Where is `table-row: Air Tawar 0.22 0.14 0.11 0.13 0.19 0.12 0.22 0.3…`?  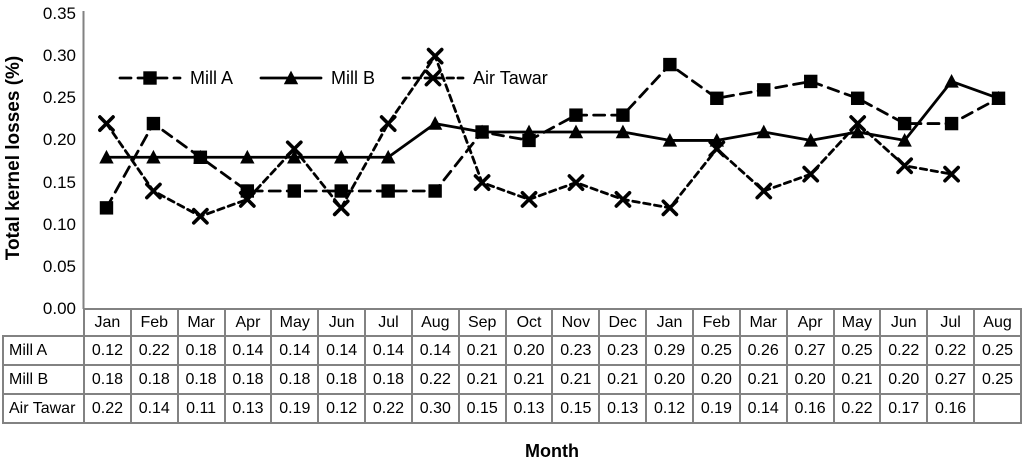 table-row: Air Tawar 0.22 0.14 0.11 0.13 0.19 0.12 0.22 0.3… is located at coordinates (512, 408).